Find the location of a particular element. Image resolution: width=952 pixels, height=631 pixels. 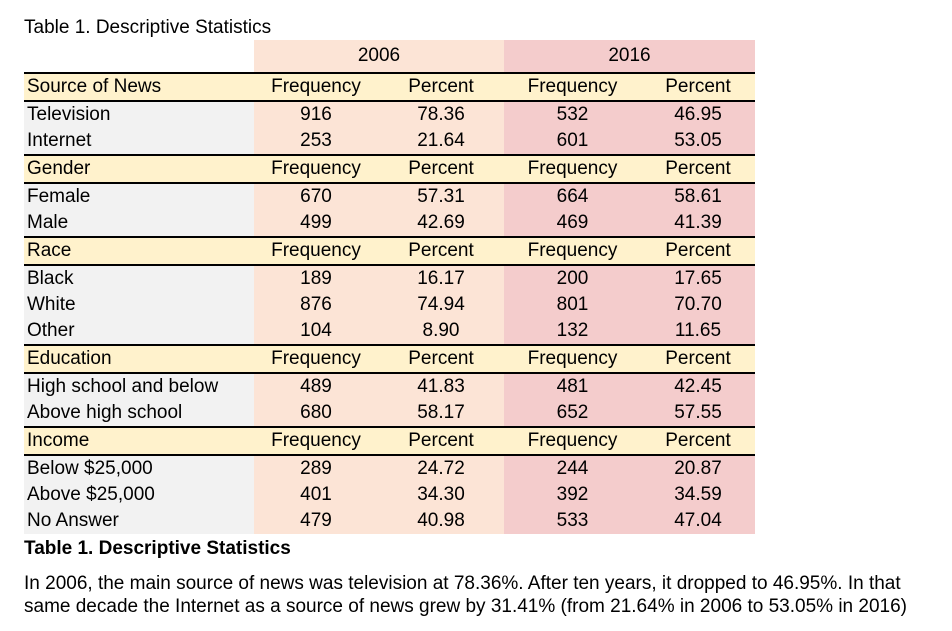

year-header-row: 2006 2016 is located at coordinates (389, 56).